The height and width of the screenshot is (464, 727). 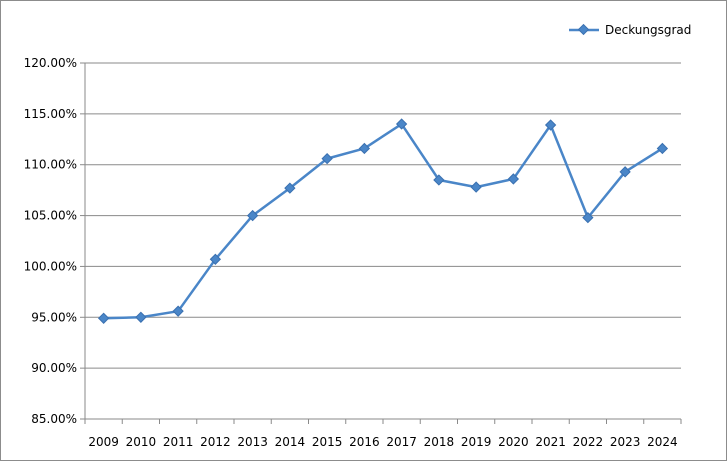 I want to click on x-tick-label: 2011, so click(x=178, y=442).